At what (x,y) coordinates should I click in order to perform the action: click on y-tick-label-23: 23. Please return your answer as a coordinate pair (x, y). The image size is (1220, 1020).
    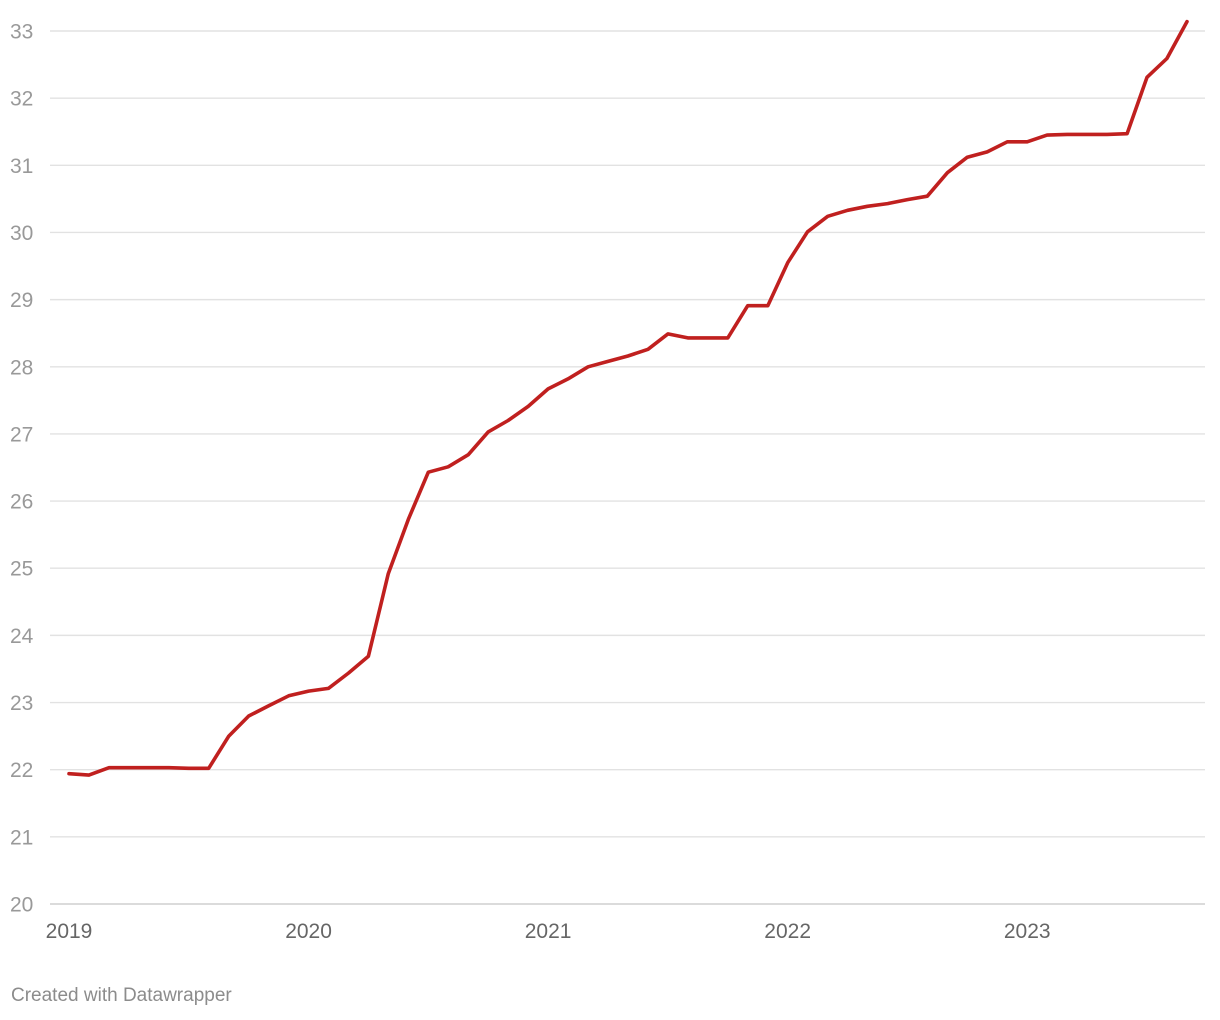
    Looking at the image, I should click on (21, 703).